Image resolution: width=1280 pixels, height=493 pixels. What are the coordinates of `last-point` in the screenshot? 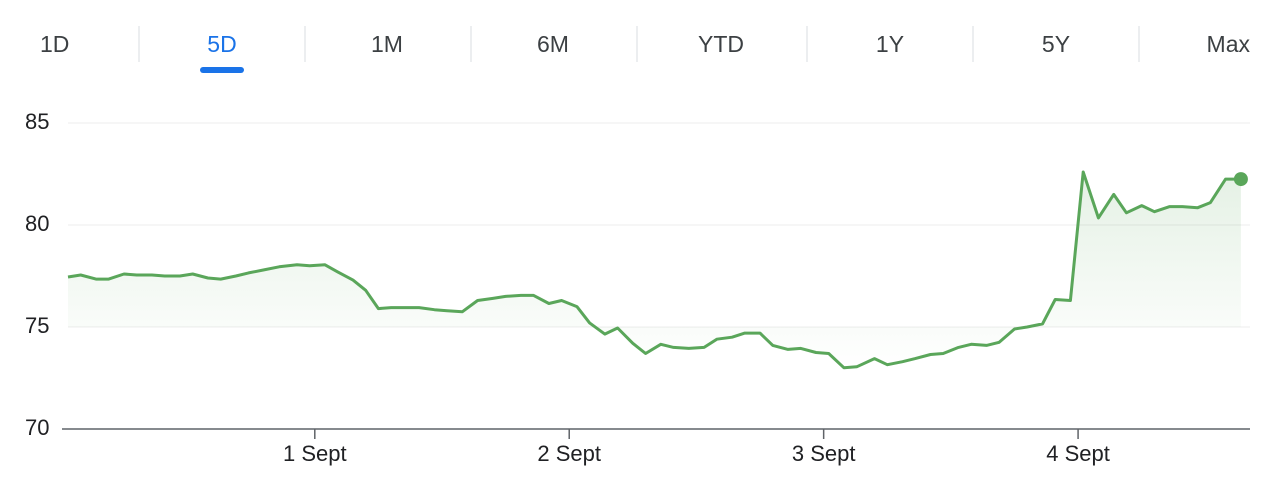 It's located at (1240, 179).